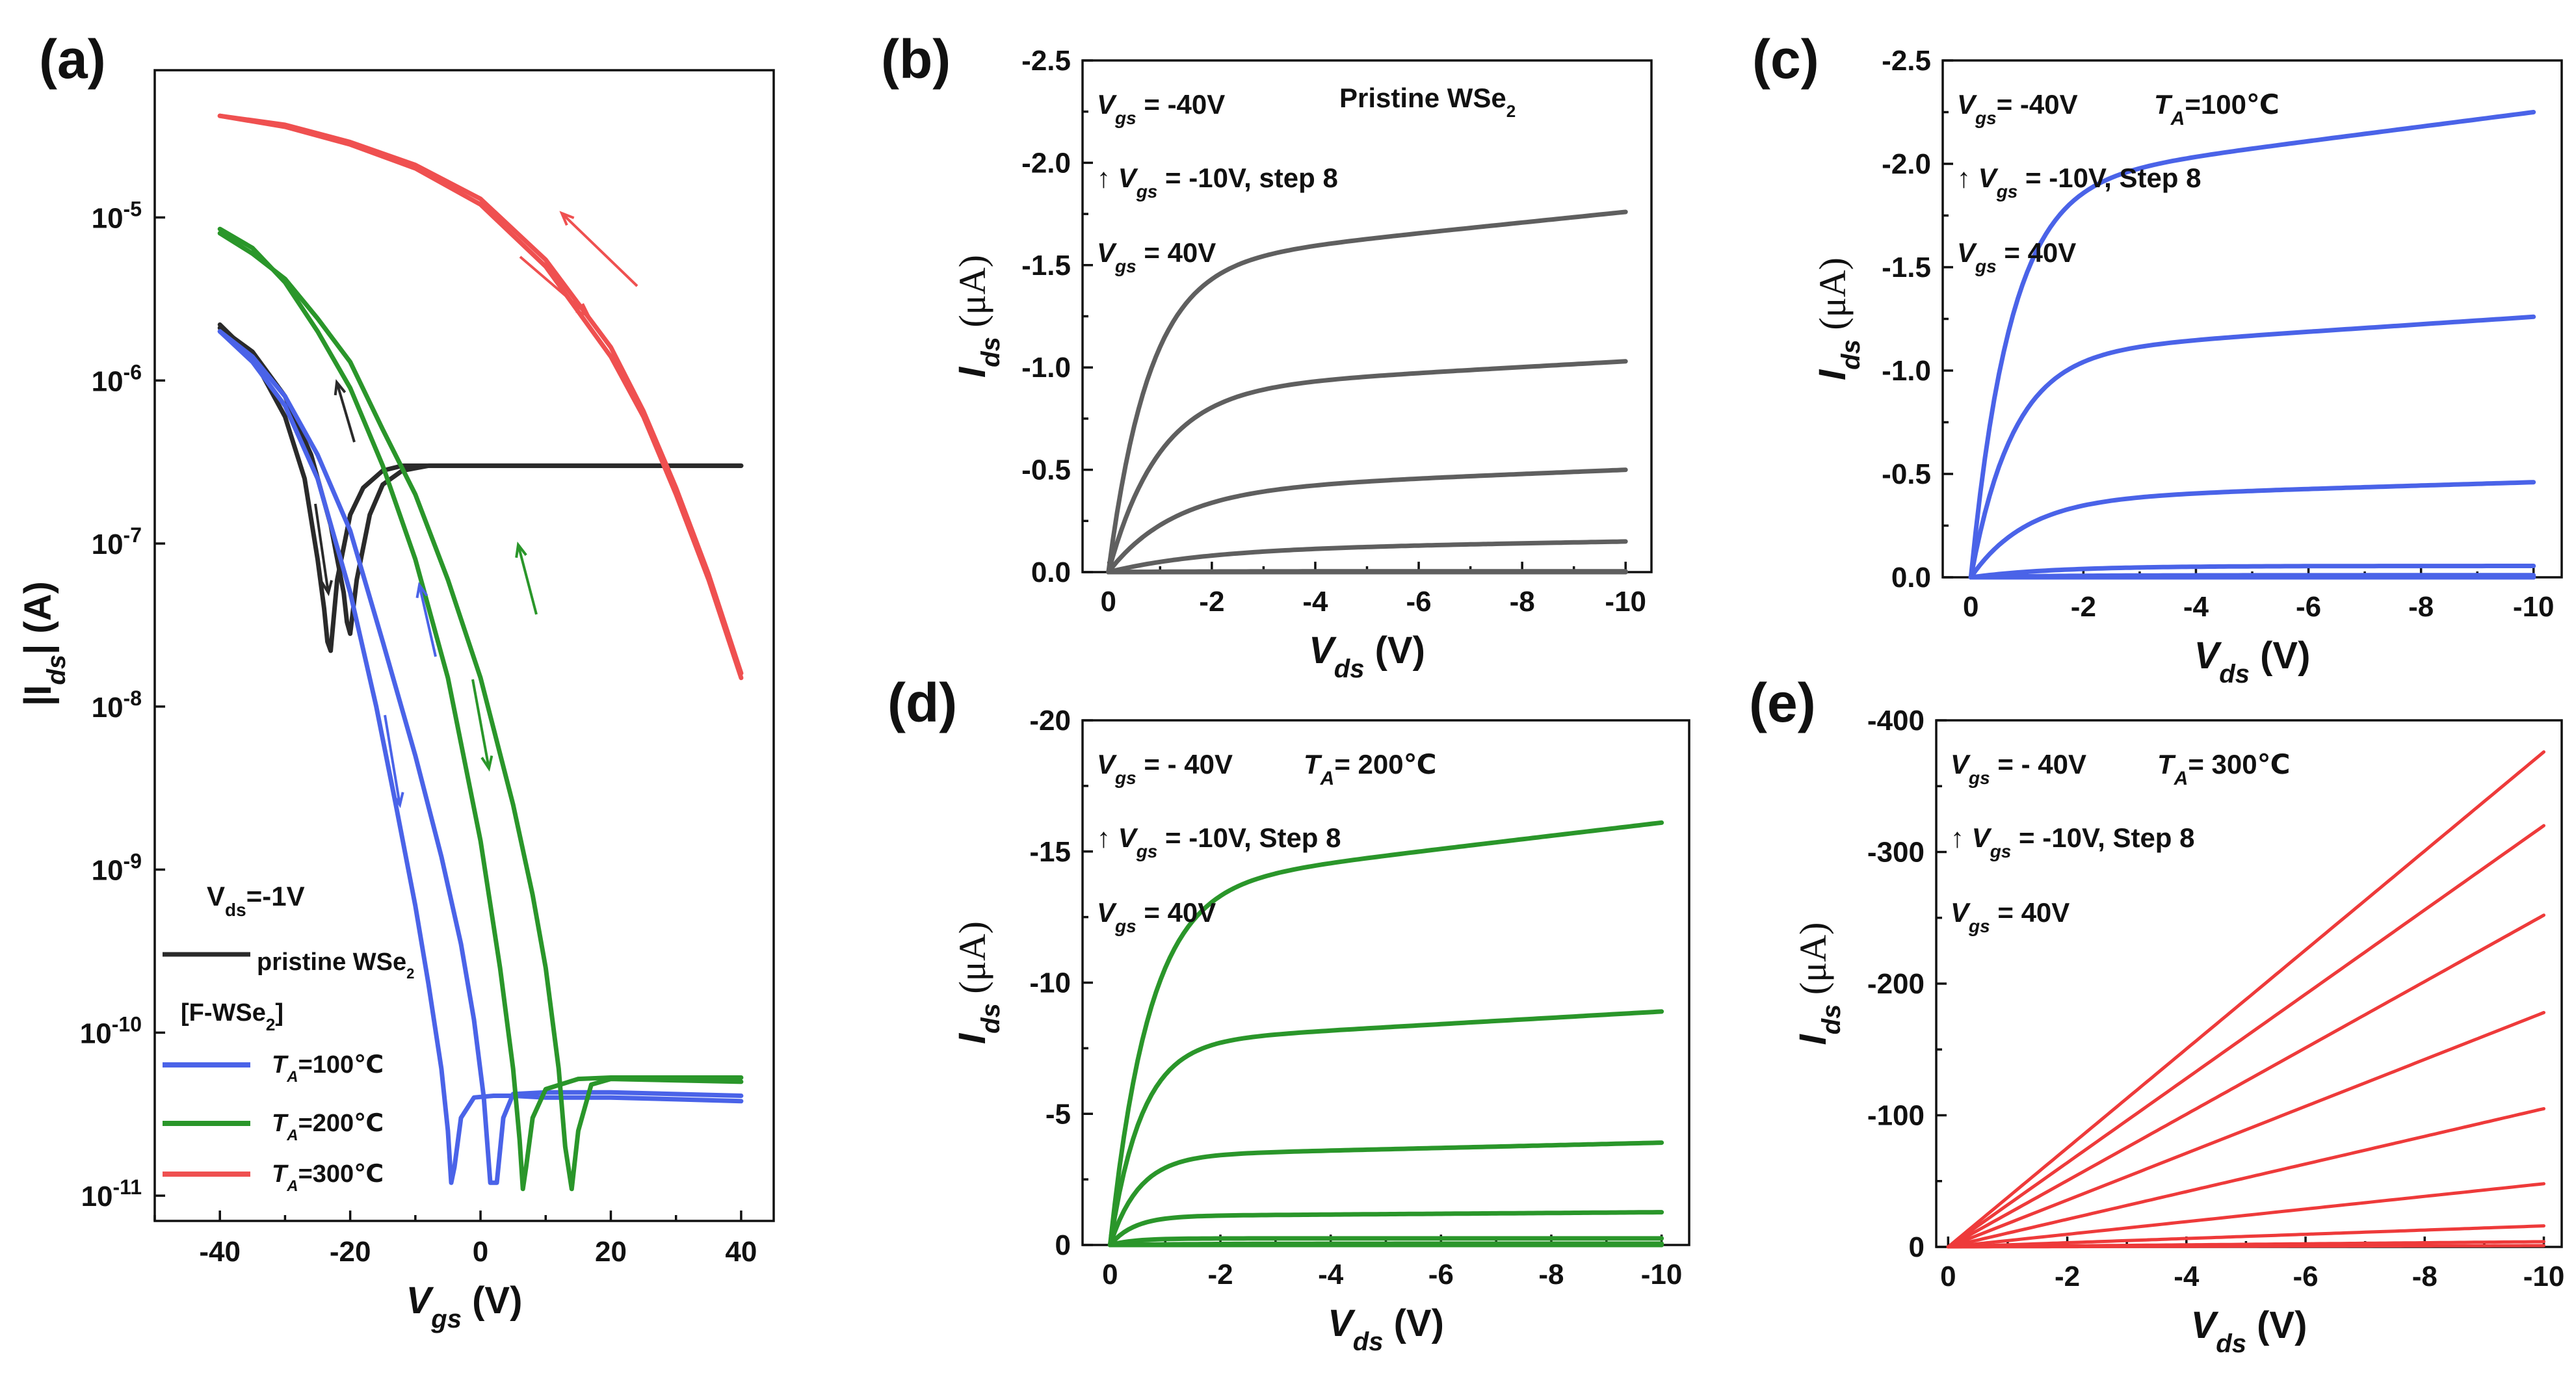  I want to click on legend-sub: A, so click(292, 1077).